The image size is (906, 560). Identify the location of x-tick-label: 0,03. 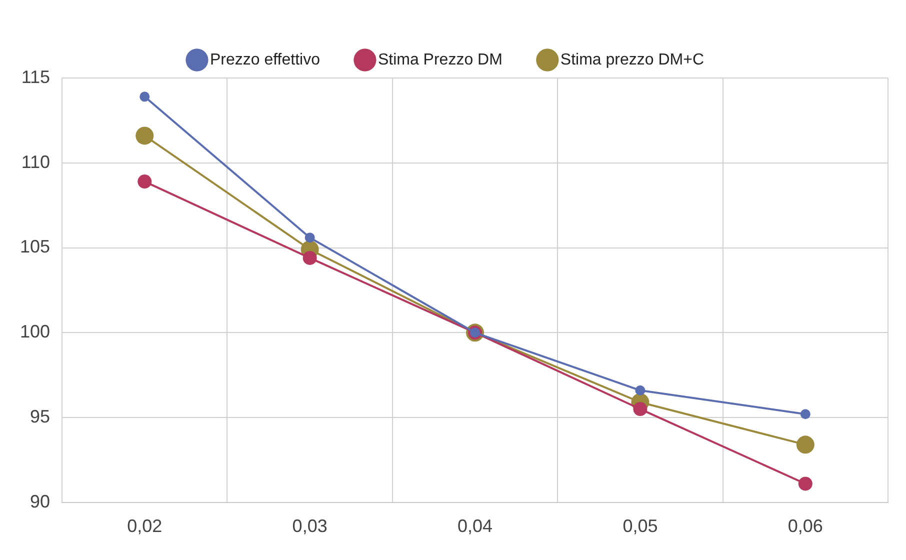
(310, 526).